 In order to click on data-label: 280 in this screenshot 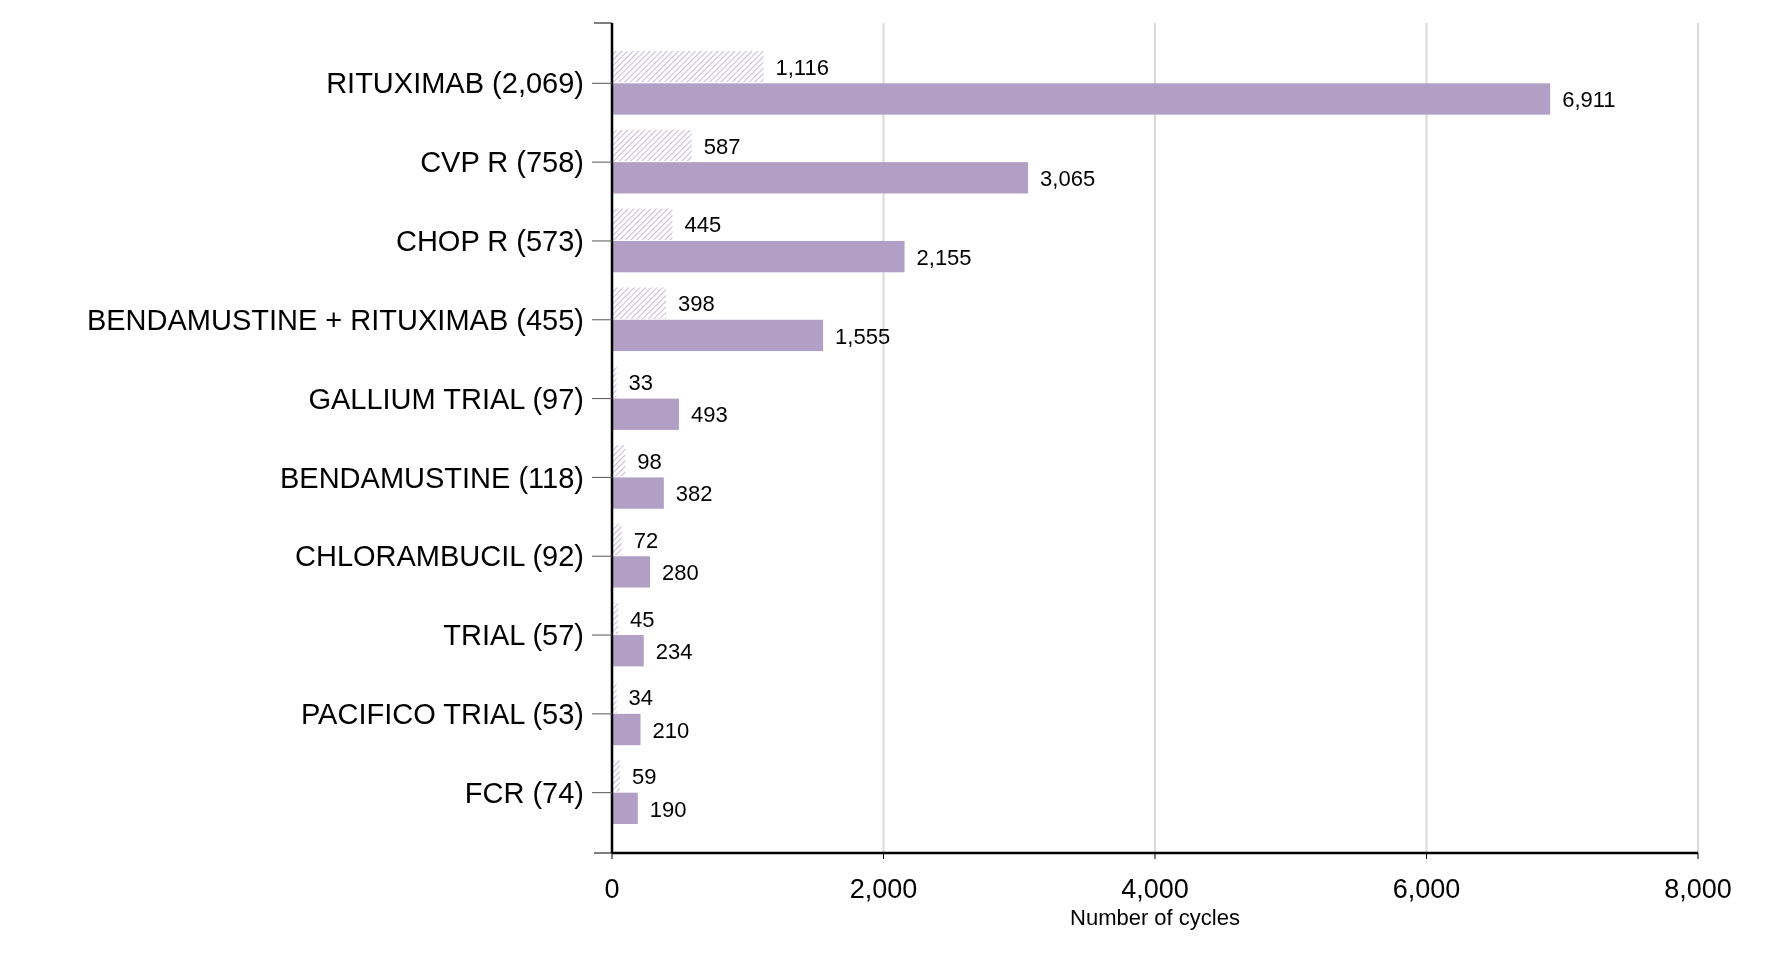, I will do `click(680, 573)`.